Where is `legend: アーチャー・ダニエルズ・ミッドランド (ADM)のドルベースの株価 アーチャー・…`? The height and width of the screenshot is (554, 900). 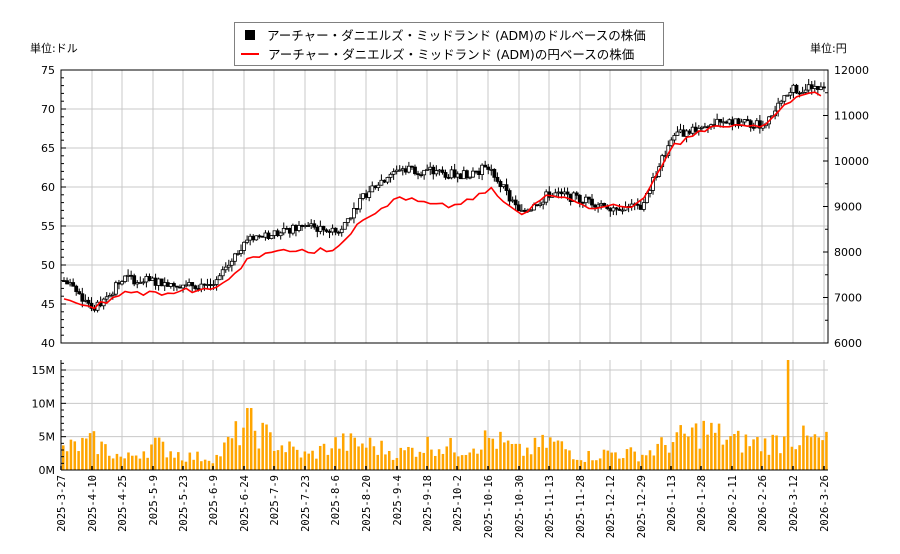 legend: アーチャー・ダニエルズ・ミッドランド (ADM)のドルベースの株価 アーチャー・… is located at coordinates (449, 44).